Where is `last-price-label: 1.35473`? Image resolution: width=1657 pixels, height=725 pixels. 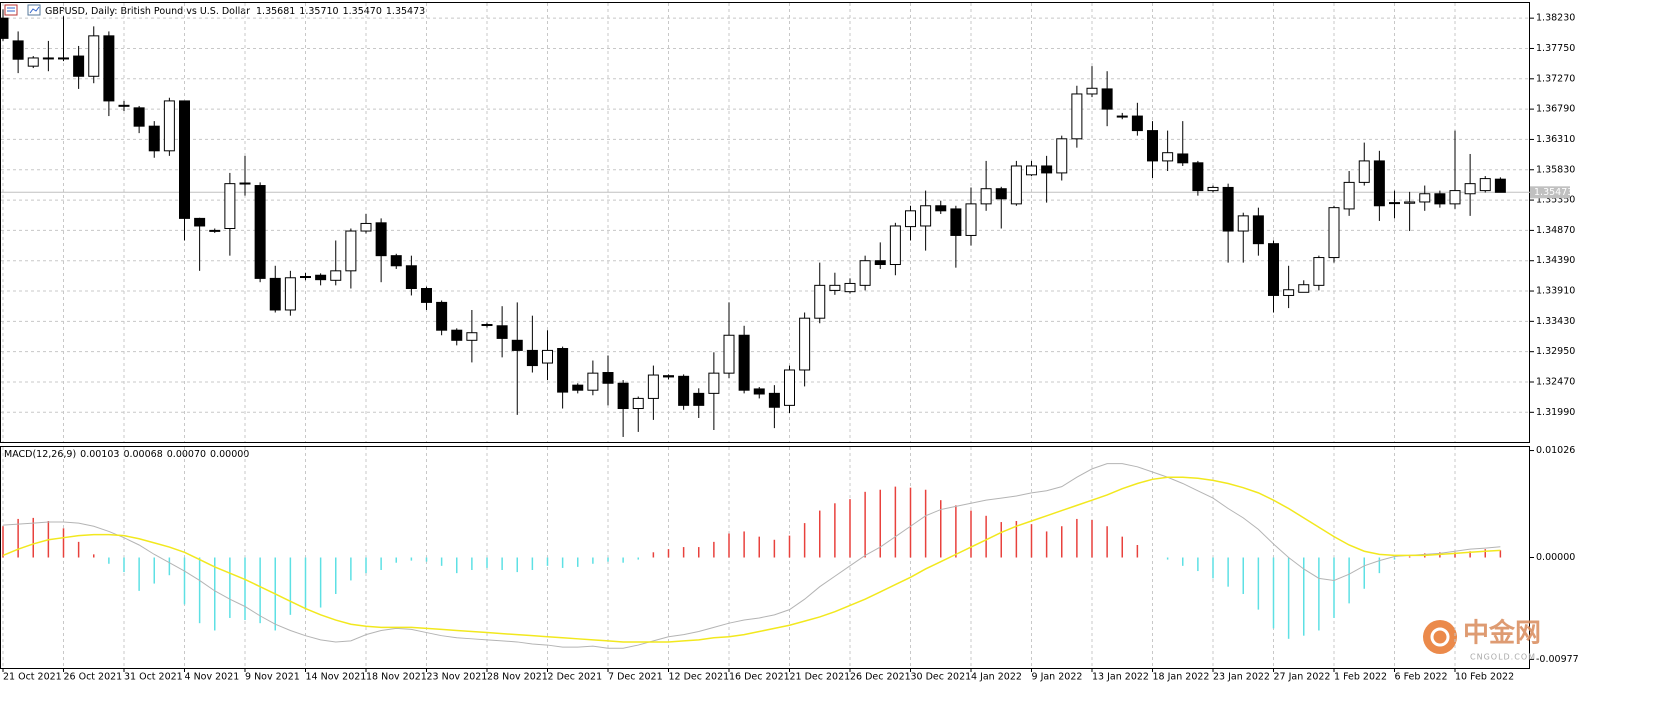
last-price-label: 1.35473 is located at coordinates (1553, 192).